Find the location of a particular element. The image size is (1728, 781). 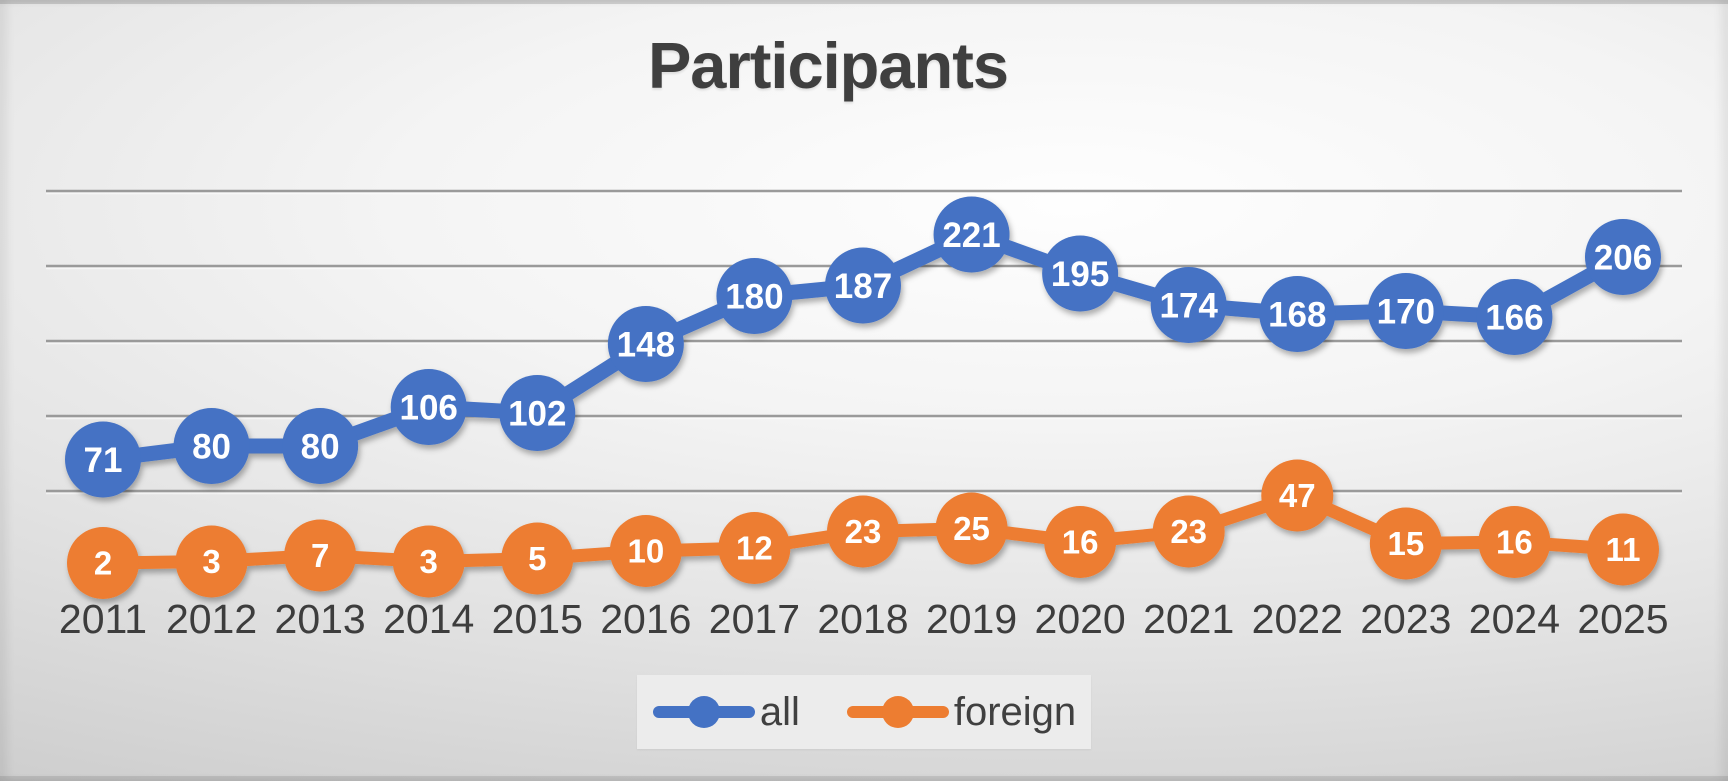

data-label-foreign: 11 is located at coordinates (1623, 549).